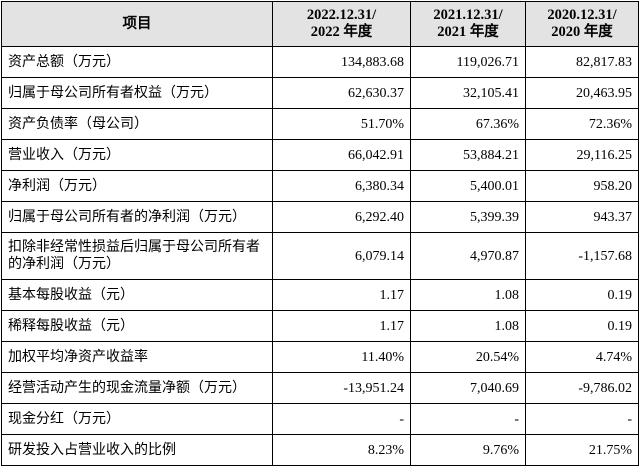  I want to click on table-row: 净利润（万元） 6,380.34 5,400.01 958.20, so click(320, 186).